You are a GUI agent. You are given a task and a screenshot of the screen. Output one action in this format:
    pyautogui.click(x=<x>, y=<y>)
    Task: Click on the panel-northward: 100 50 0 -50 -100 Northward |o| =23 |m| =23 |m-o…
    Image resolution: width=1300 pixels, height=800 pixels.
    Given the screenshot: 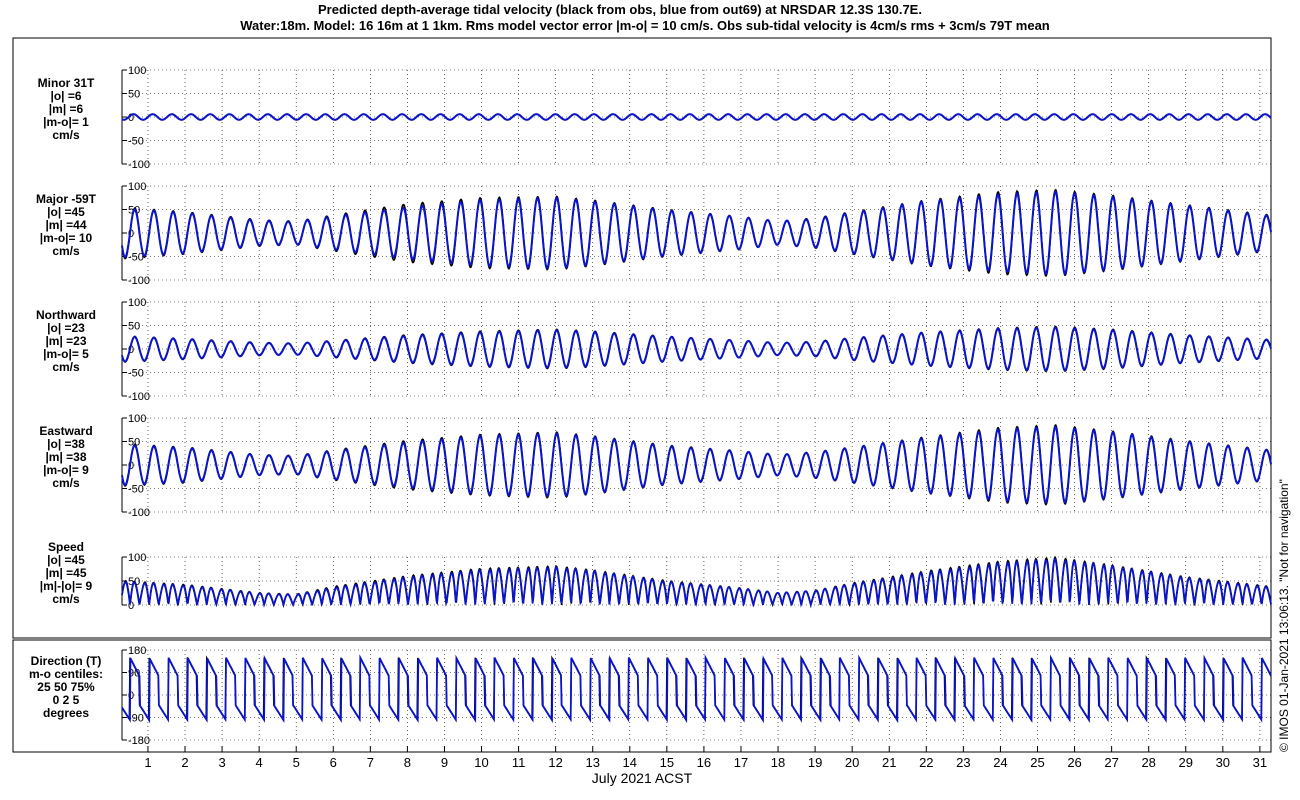 What is the action you would take?
    pyautogui.click(x=654, y=350)
    